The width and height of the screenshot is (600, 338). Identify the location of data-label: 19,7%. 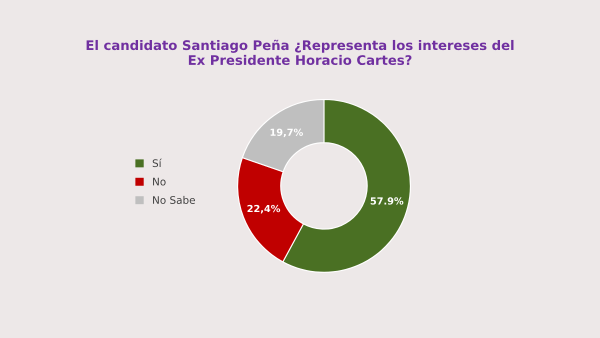
(286, 133).